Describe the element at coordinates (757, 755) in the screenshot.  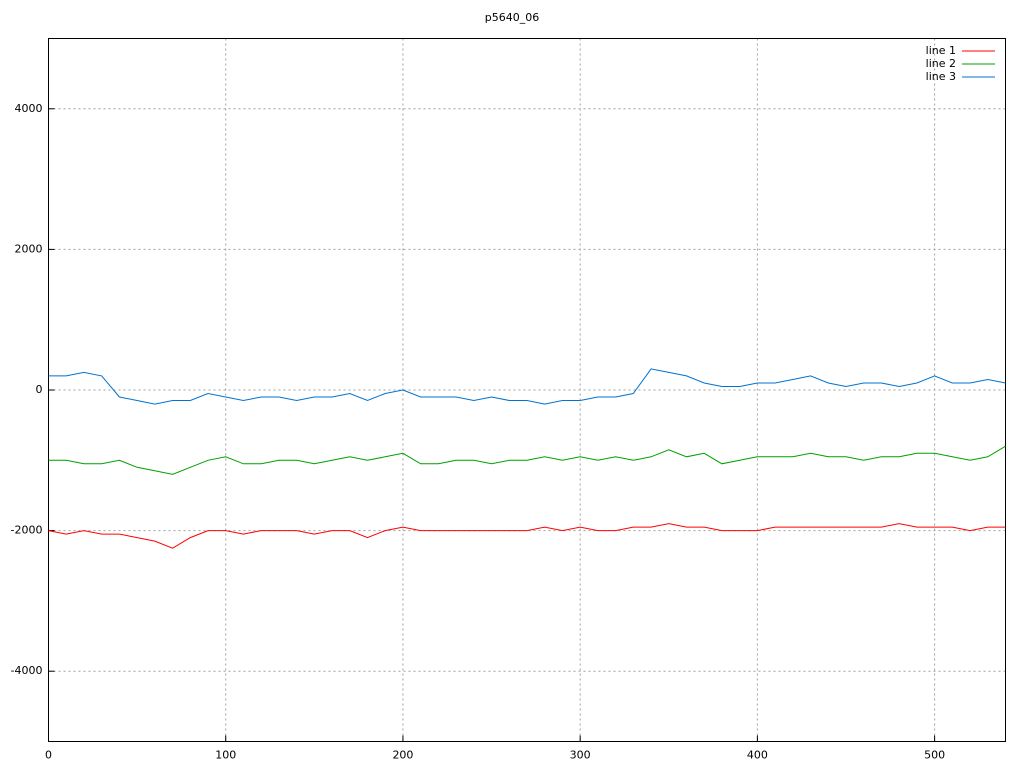
I see `x-tick-label: 400` at that location.